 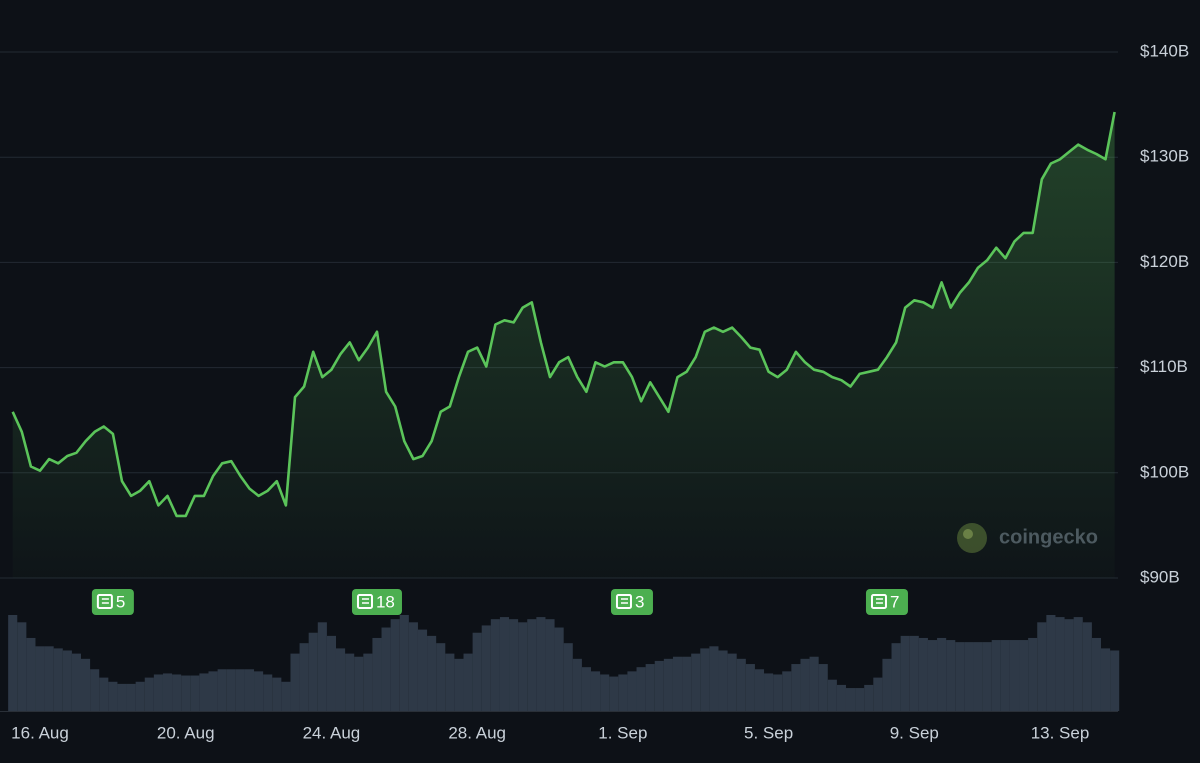 What do you see at coordinates (477, 732) in the screenshot?
I see `x-tick-label: 28. Aug` at bounding box center [477, 732].